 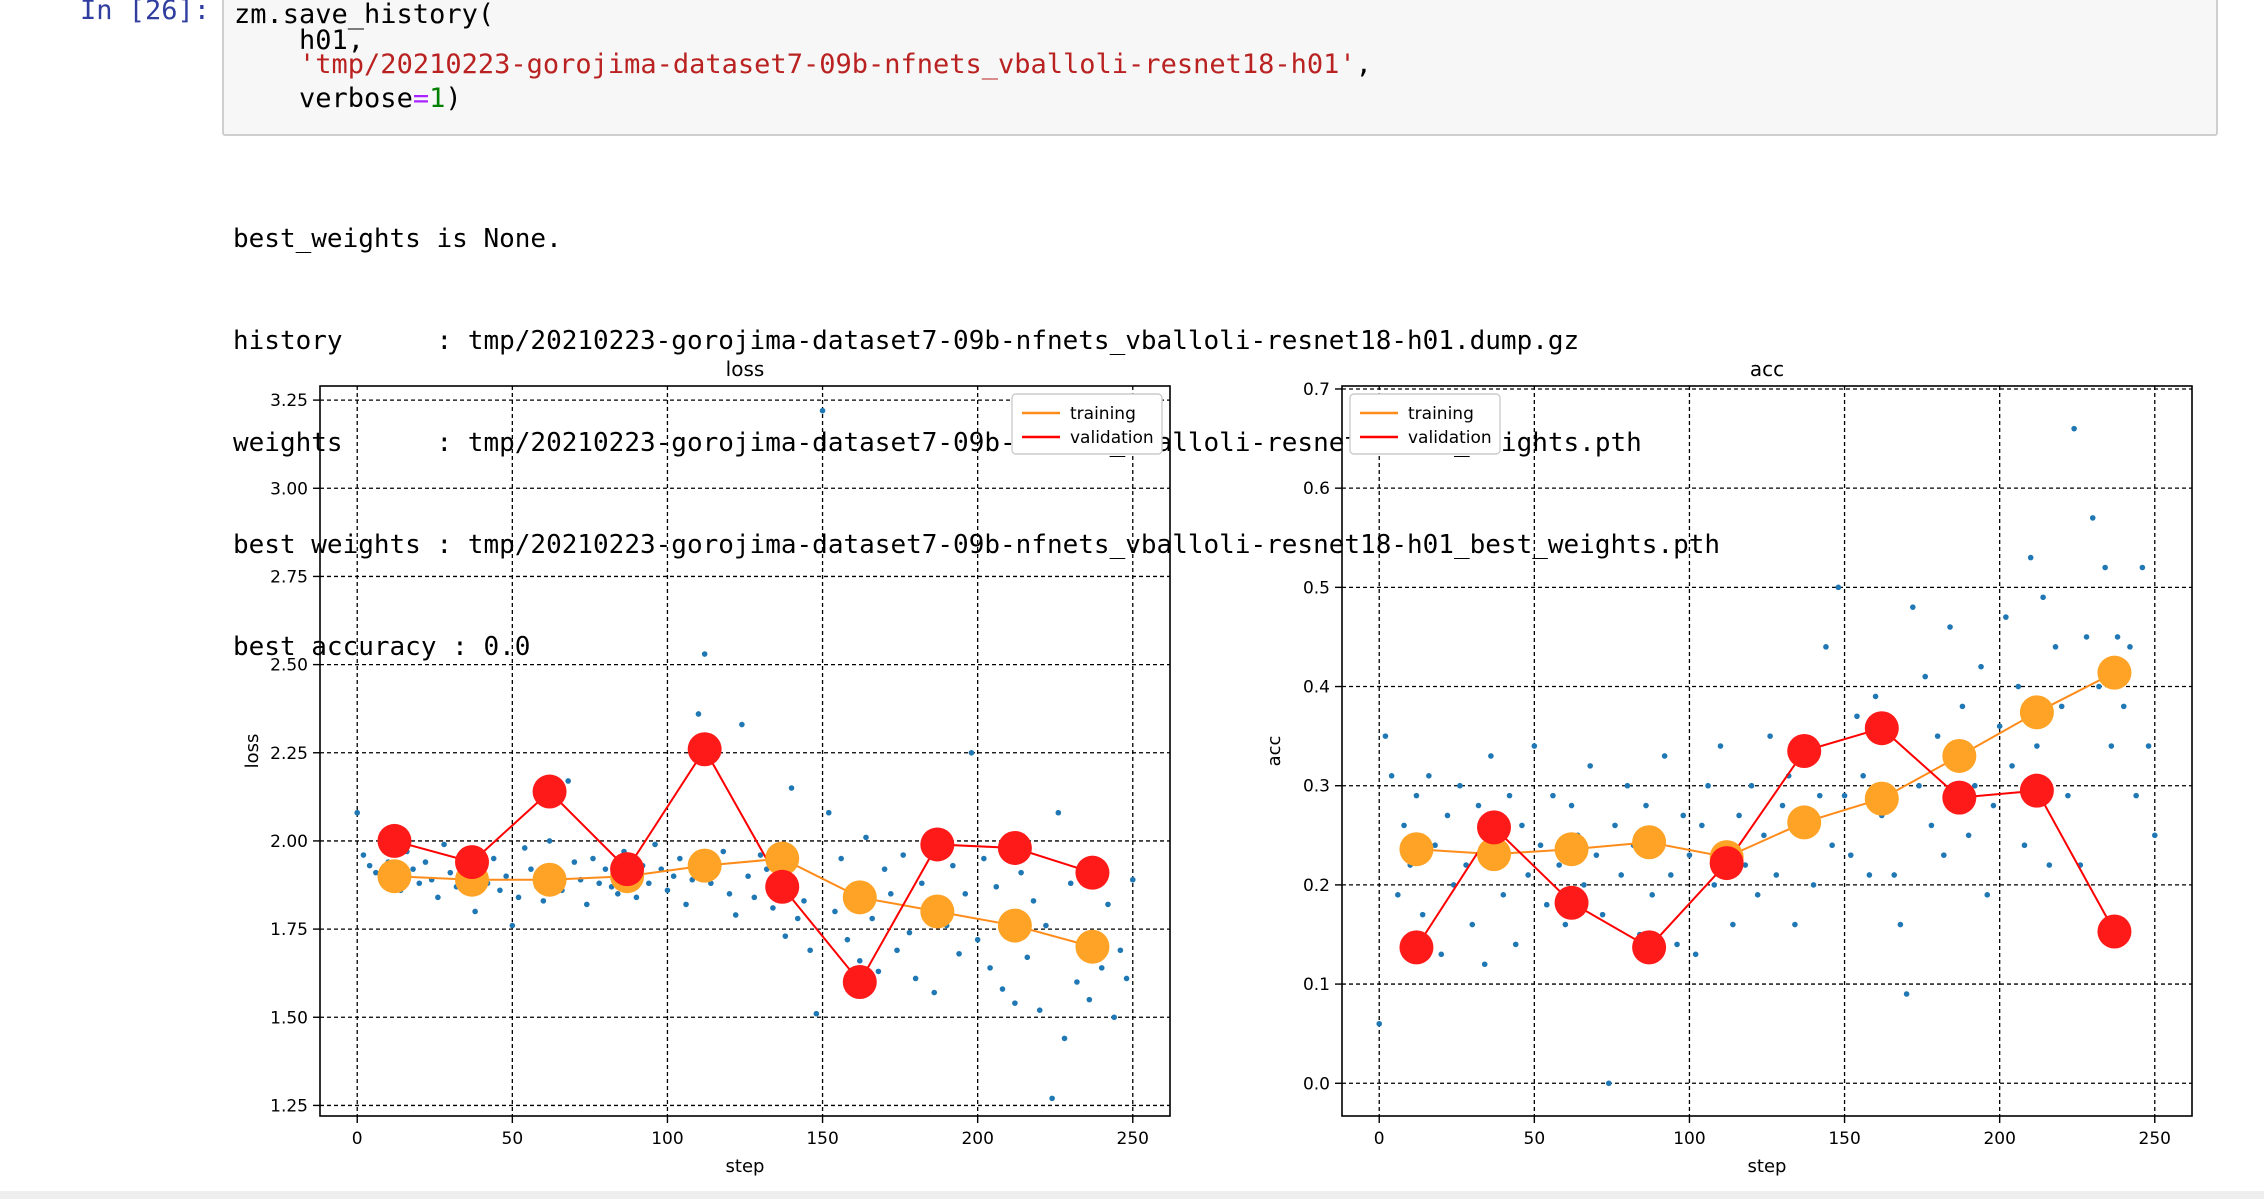 What do you see at coordinates (743, 902) in the screenshot?
I see `training-line` at bounding box center [743, 902].